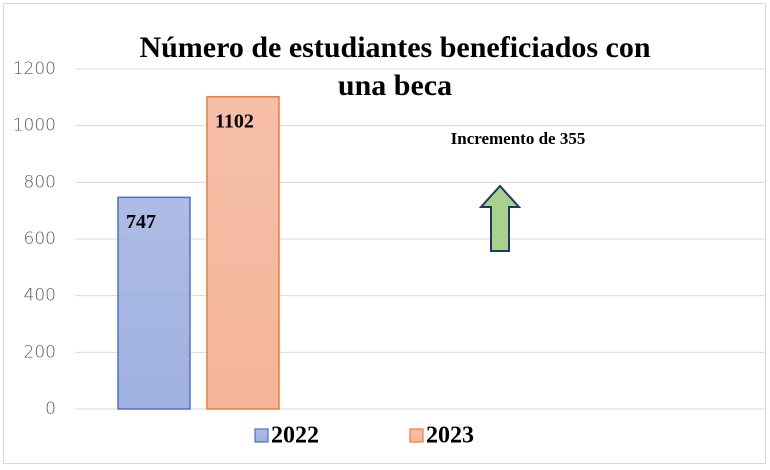 The image size is (770, 470). Describe the element at coordinates (40, 182) in the screenshot. I see `y-tick-label: 800` at that location.